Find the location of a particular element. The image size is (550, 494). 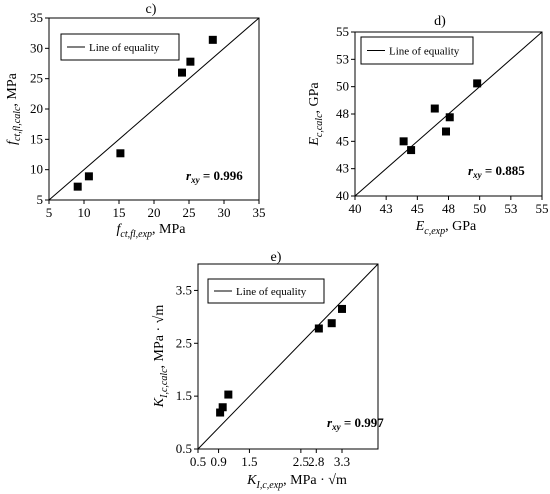

y-axis-title: Ec,calc, GPa is located at coordinates (316, 114).